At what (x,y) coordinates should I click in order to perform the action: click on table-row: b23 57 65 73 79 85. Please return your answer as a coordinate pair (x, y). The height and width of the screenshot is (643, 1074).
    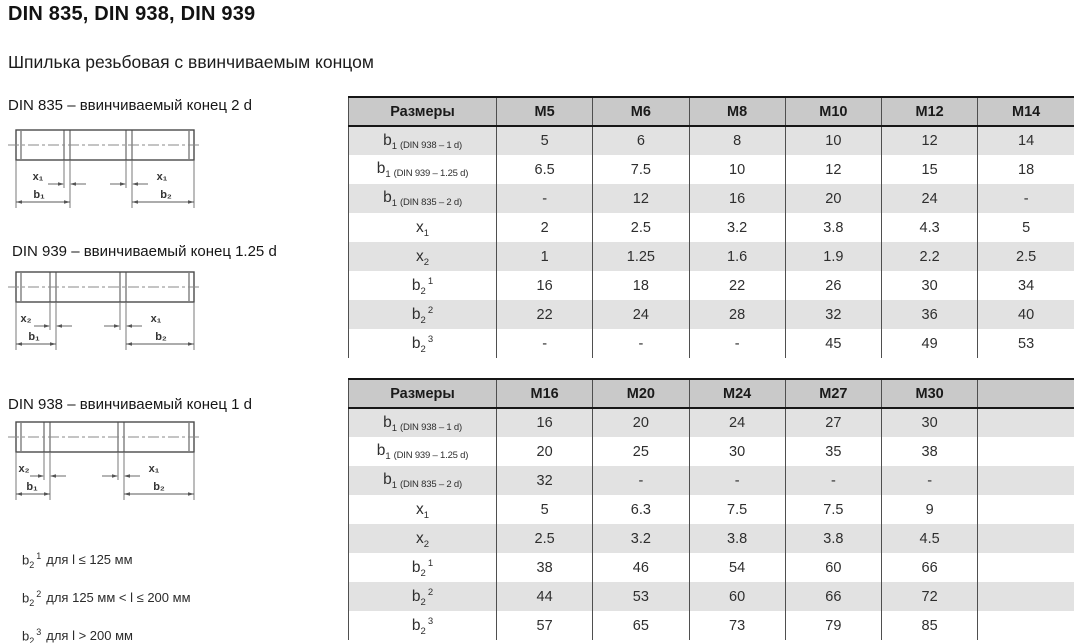
    Looking at the image, I should click on (711, 625).